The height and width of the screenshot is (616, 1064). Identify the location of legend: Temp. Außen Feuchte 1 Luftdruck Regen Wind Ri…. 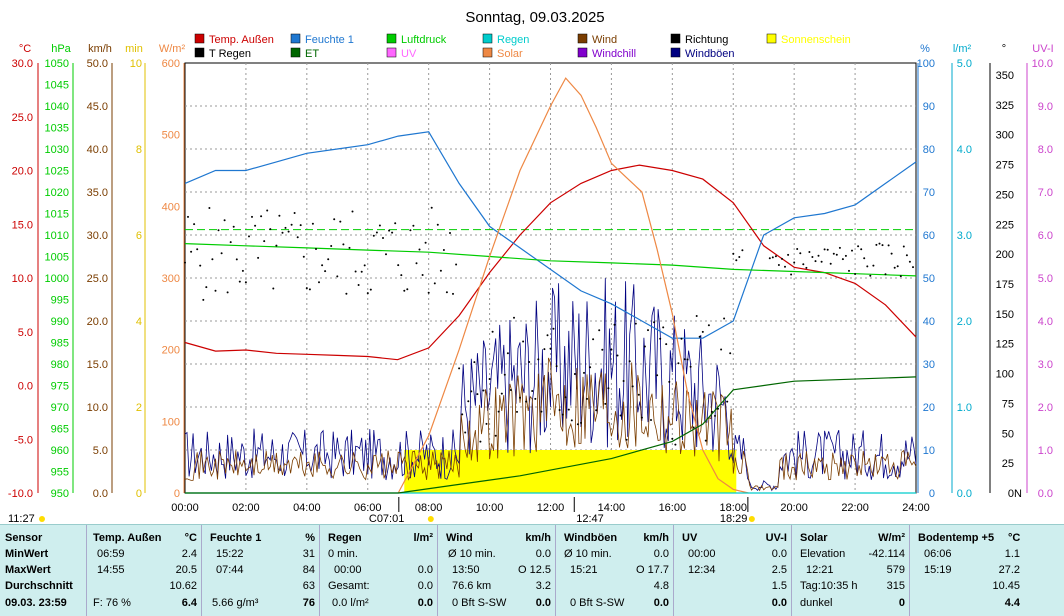
(522, 46).